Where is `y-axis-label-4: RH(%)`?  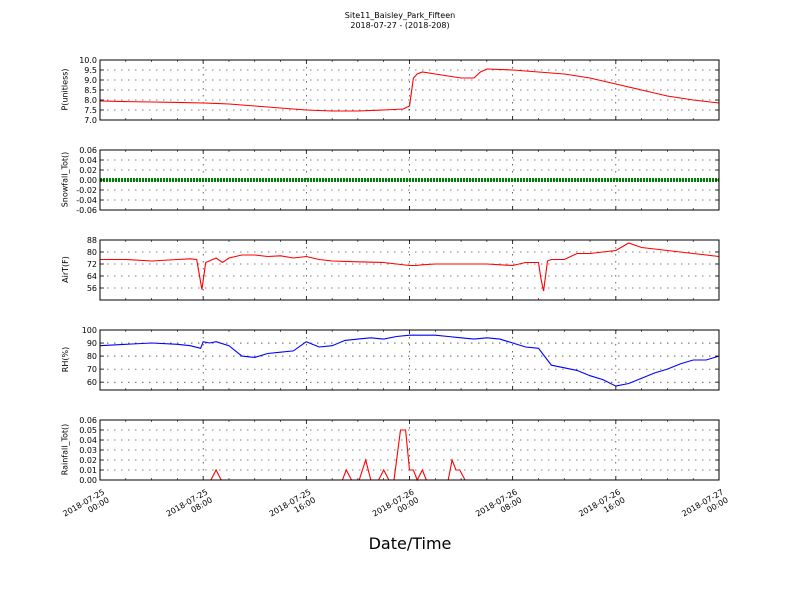
y-axis-label-4: RH(%) is located at coordinates (65, 359).